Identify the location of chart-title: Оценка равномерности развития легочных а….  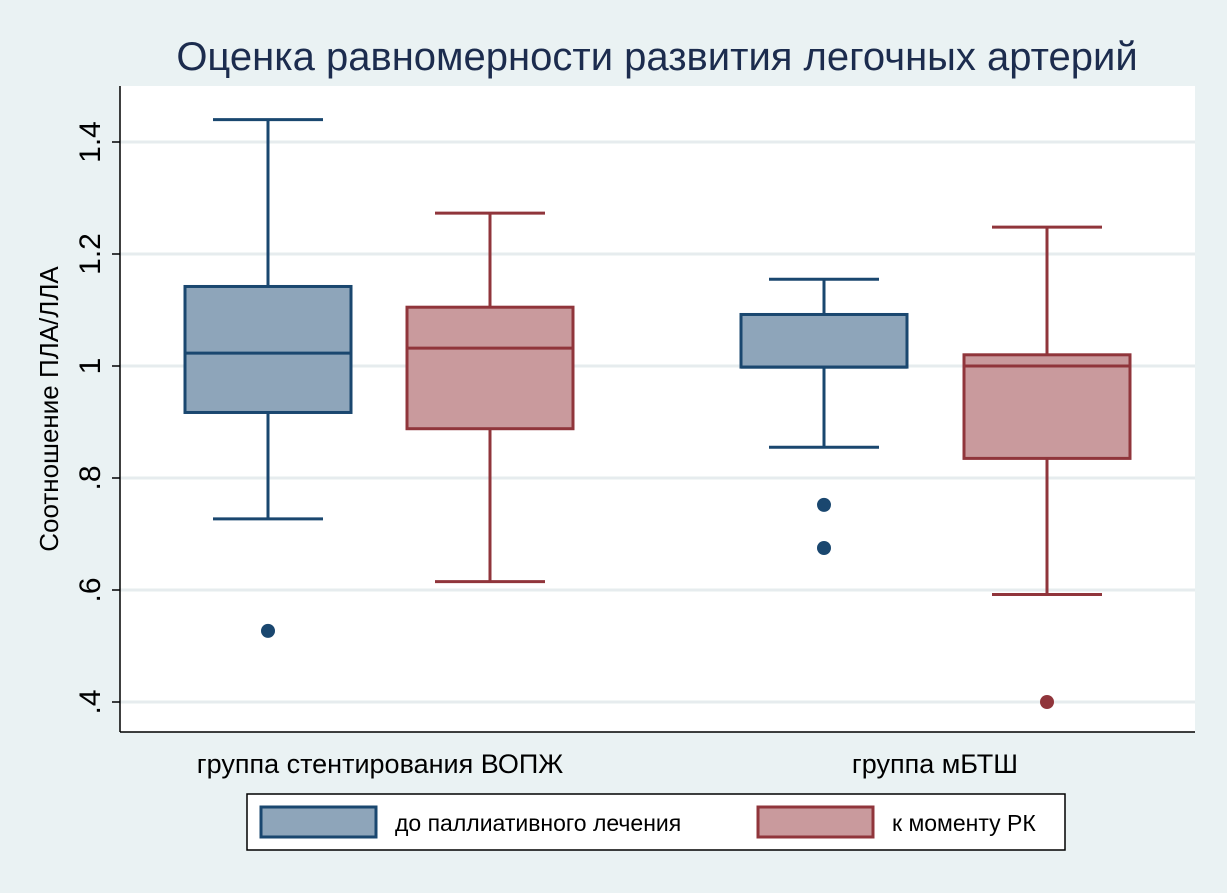
(656, 57).